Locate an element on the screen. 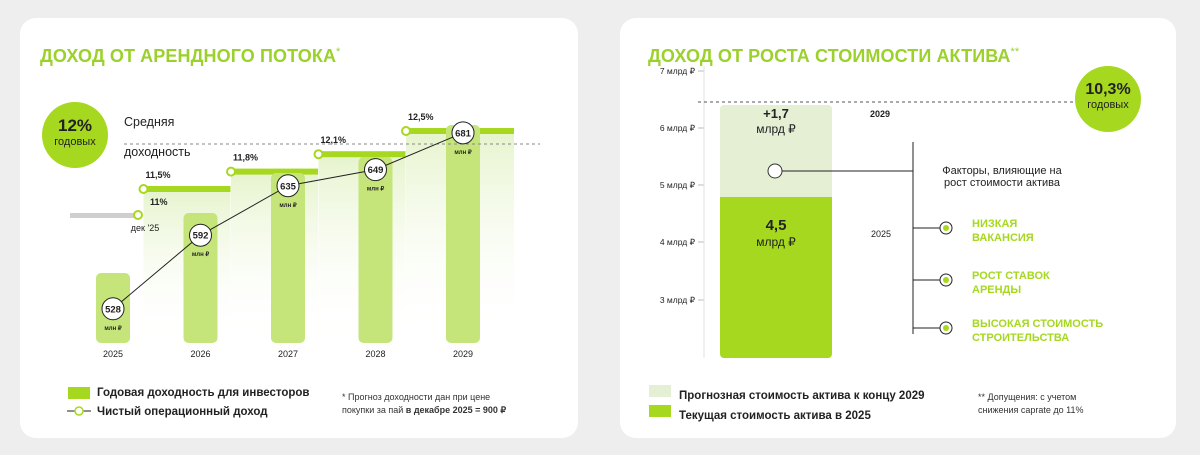 The width and height of the screenshot is (1200, 455). y-tick-3: 6 млрд ₽ is located at coordinates (678, 128).